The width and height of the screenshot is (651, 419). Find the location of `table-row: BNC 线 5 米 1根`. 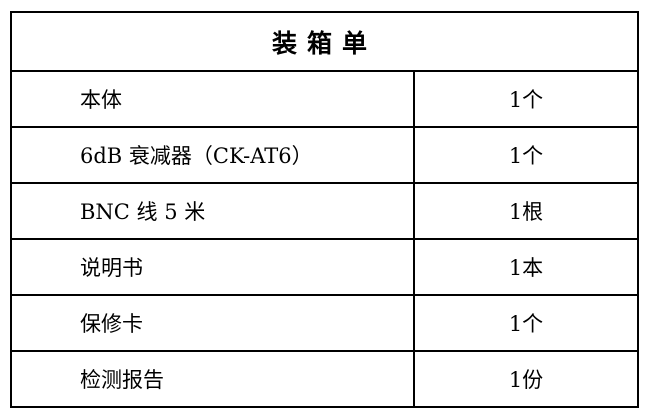

table-row: BNC 线 5 米 1根 is located at coordinates (324, 211).